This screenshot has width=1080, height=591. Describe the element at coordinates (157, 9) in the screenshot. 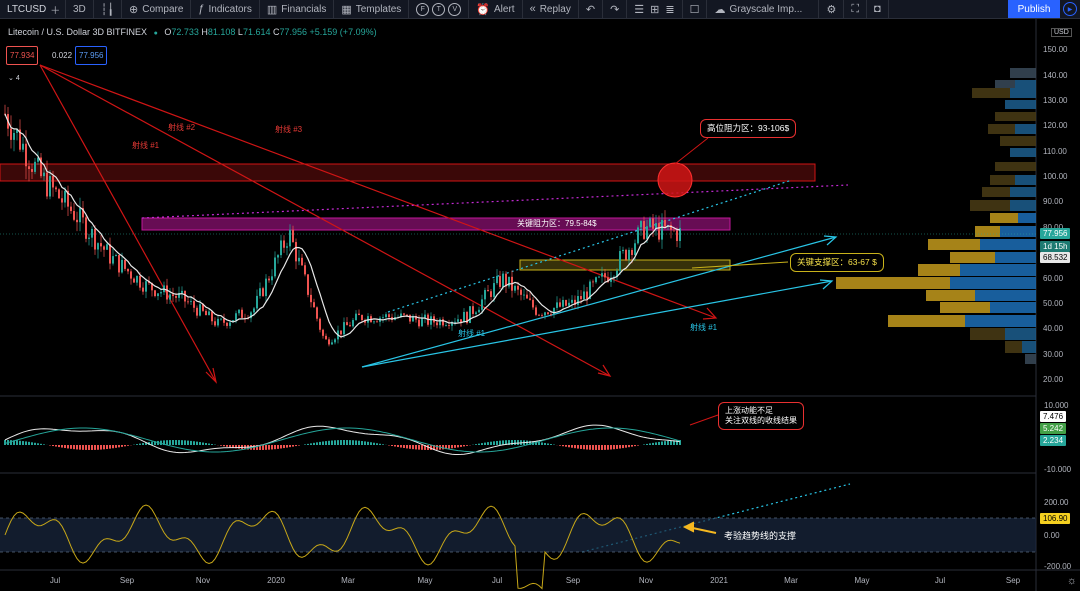

I see `compare-button: ⊕ Compare` at that location.